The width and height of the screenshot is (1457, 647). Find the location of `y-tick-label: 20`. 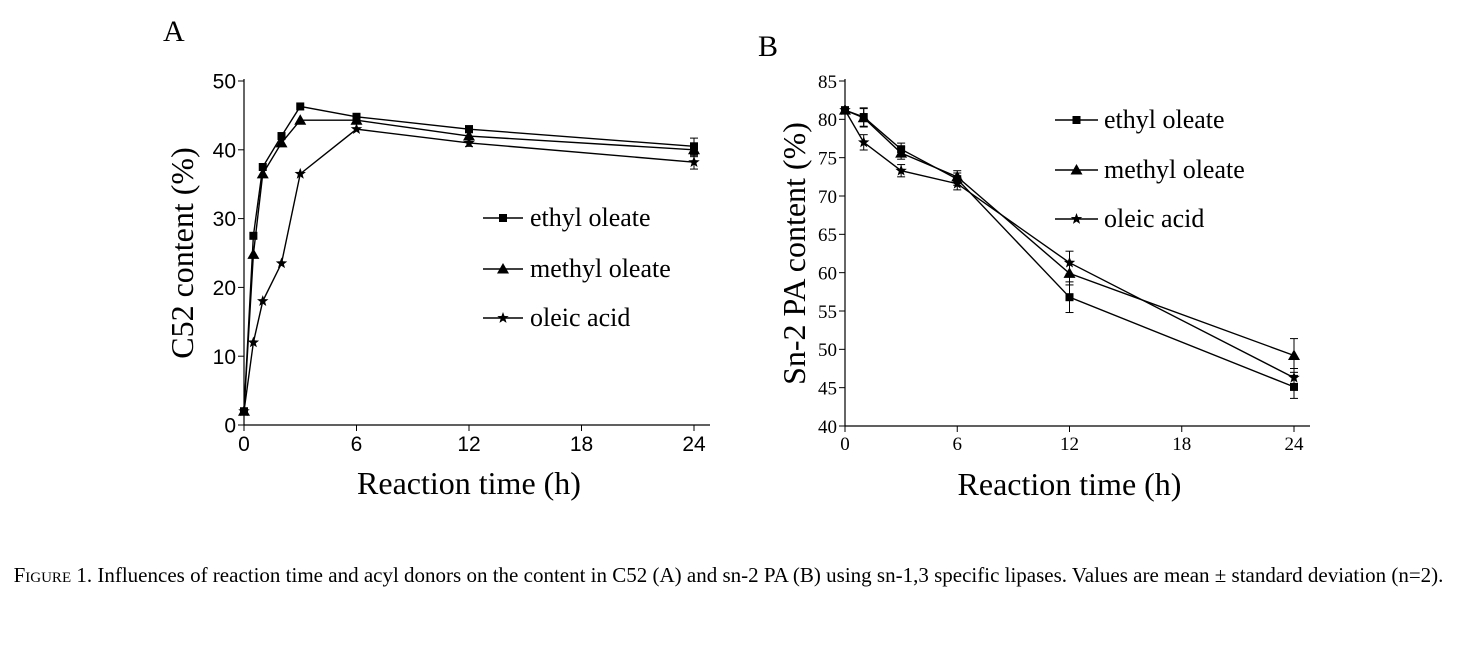

y-tick-label: 20 is located at coordinates (224, 288).